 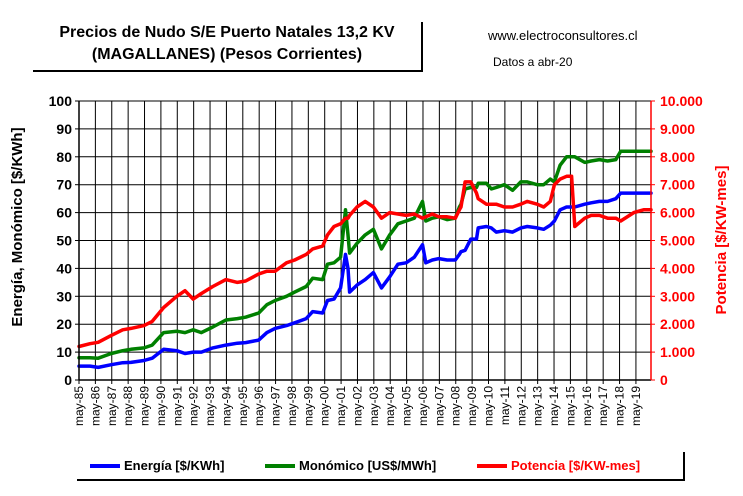 What do you see at coordinates (538, 406) in the screenshot?
I see `x-tick-label: may-13` at bounding box center [538, 406].